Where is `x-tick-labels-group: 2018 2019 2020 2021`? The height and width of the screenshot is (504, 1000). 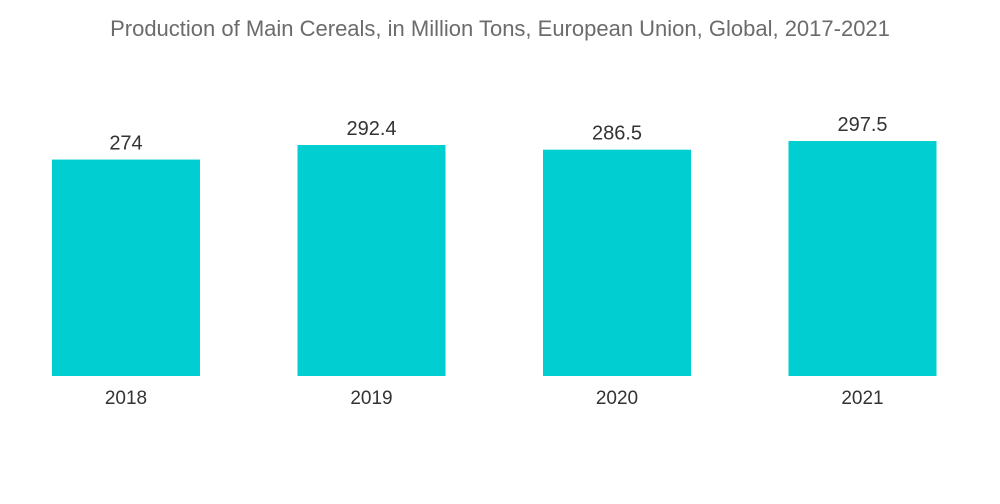 x-tick-labels-group: 2018 2019 2020 2021 is located at coordinates (494, 398).